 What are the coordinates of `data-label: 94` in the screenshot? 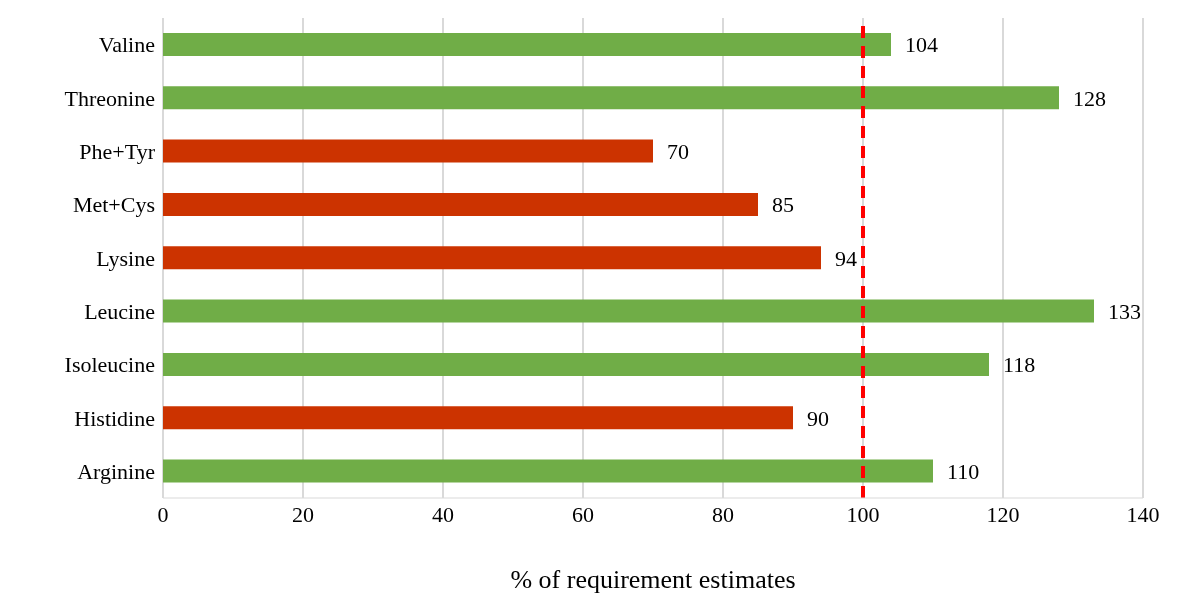 It's located at (846, 258).